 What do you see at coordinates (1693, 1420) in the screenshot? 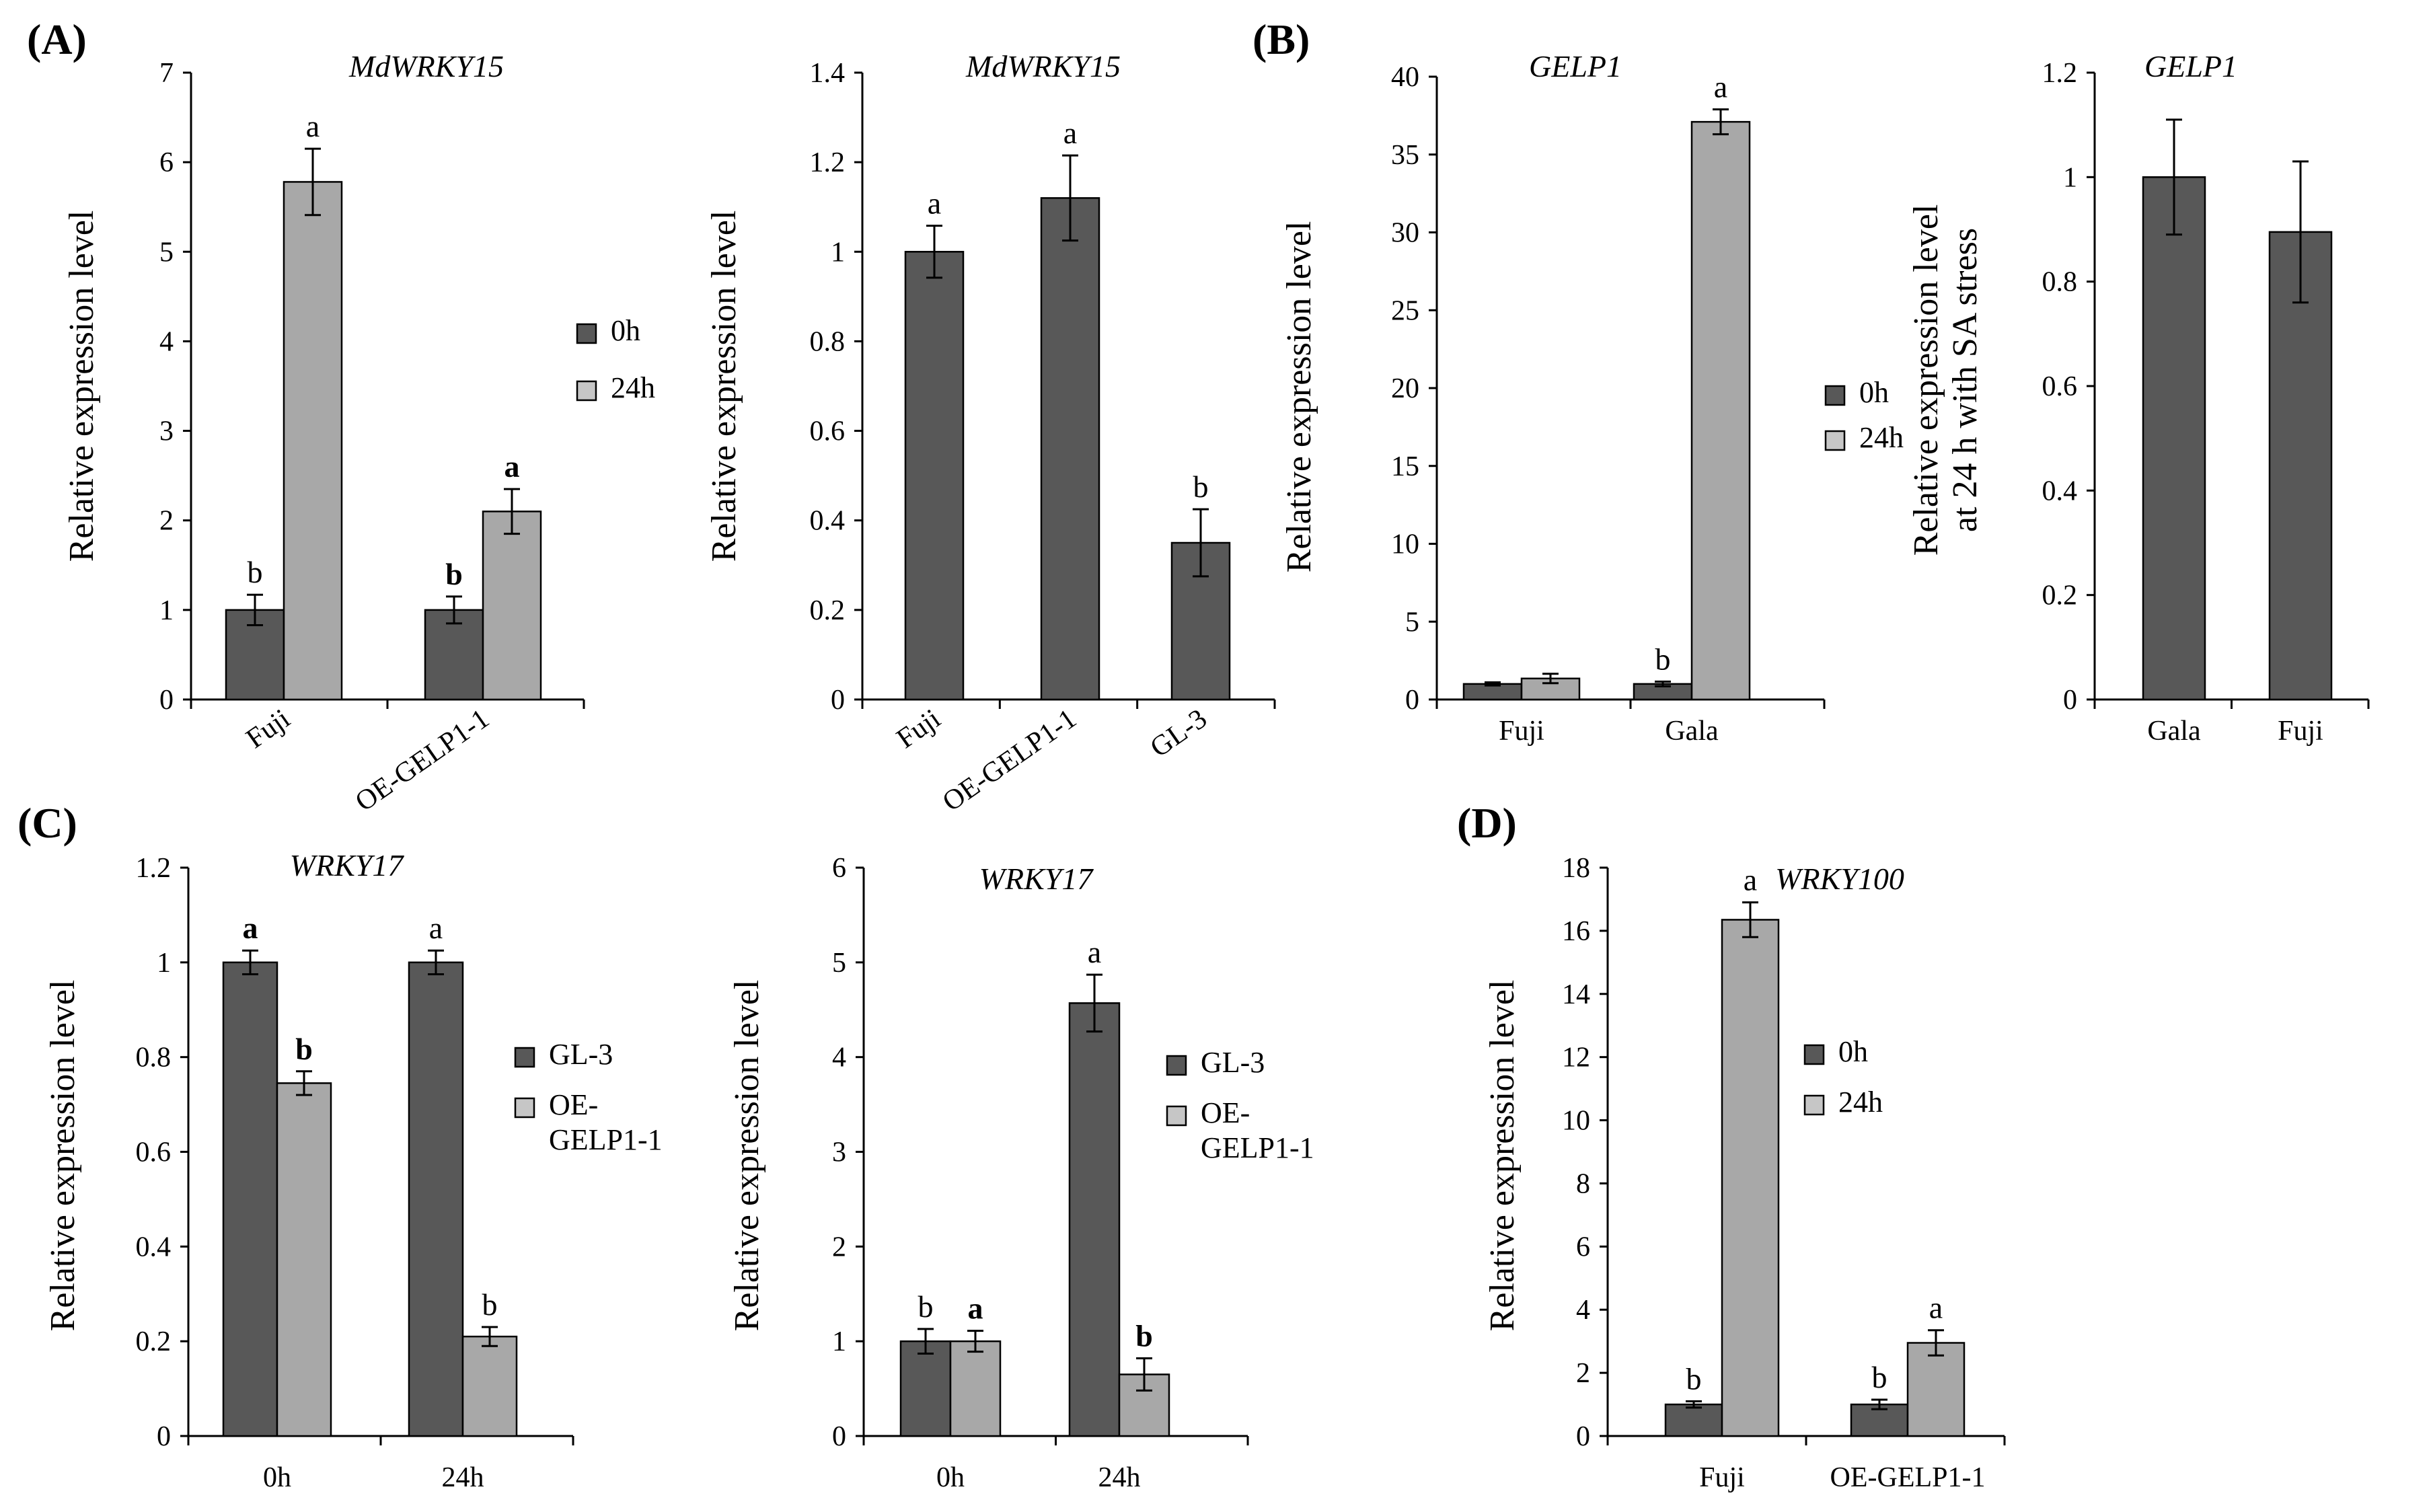
I see `bar-0h-fuji` at bounding box center [1693, 1420].